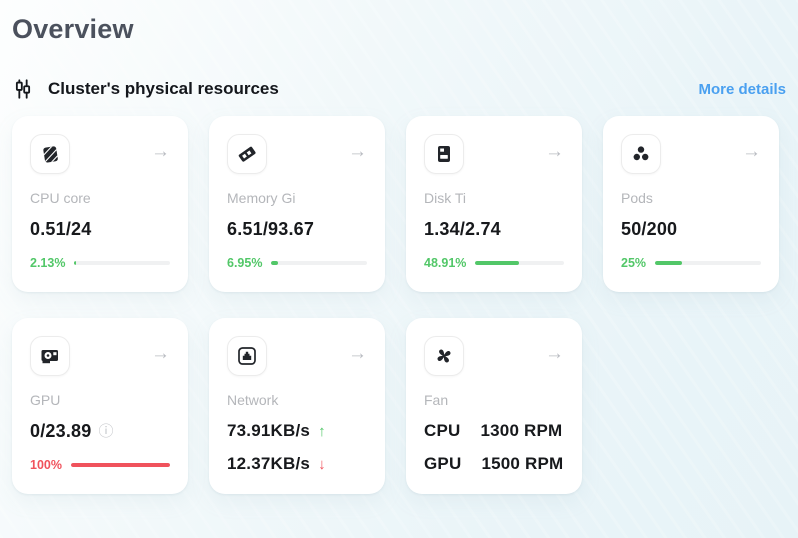 The height and width of the screenshot is (538, 798). What do you see at coordinates (634, 263) in the screenshot?
I see `percent-label: 25%` at bounding box center [634, 263].